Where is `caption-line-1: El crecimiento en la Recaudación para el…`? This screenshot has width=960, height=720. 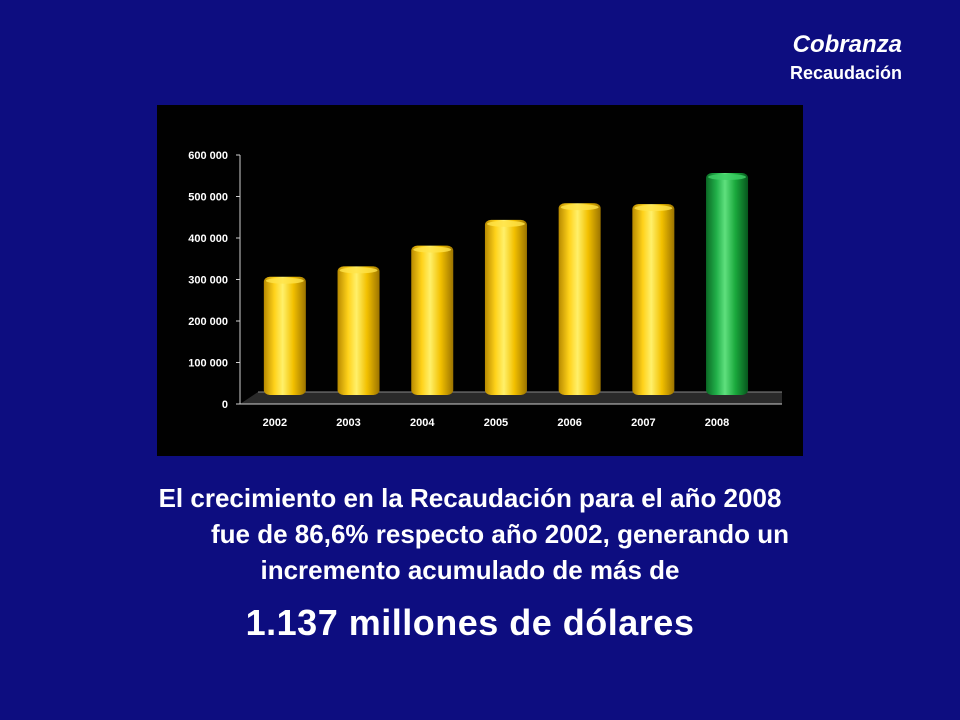
caption-line-1: El crecimiento en la Recaudación para el… is located at coordinates (470, 498).